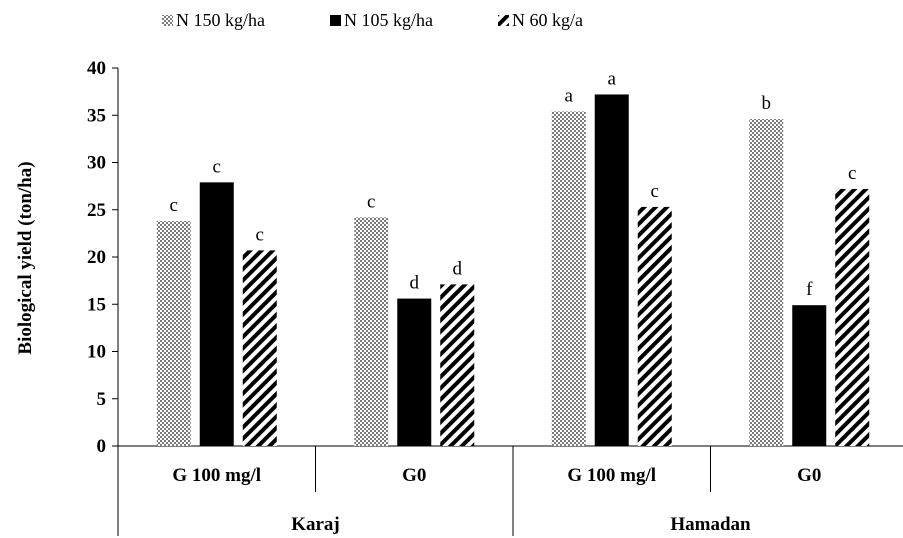  I want to click on y-tick-label: 0, so click(102, 446).